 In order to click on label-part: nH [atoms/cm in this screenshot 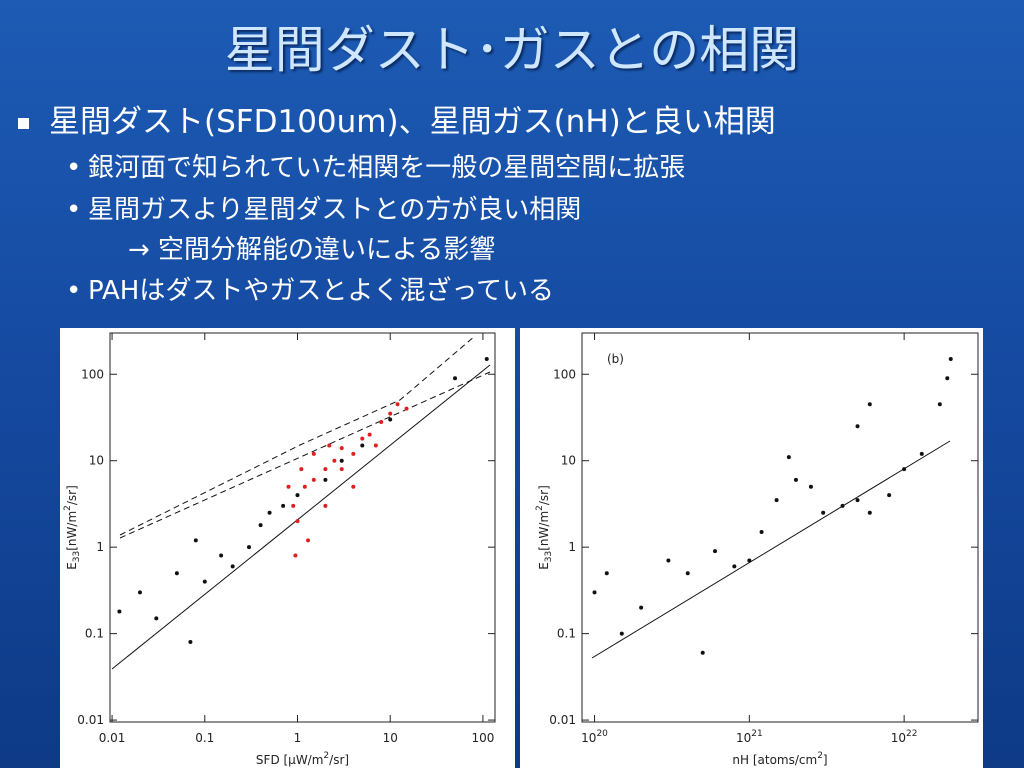, I will do `click(774, 760)`.